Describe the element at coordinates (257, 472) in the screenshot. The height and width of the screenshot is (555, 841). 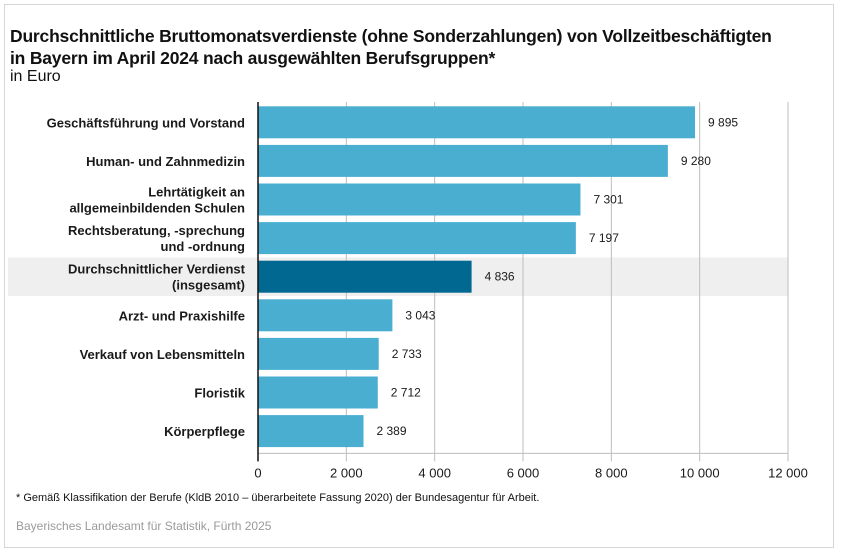
I see `x-tick-label: 0` at that location.